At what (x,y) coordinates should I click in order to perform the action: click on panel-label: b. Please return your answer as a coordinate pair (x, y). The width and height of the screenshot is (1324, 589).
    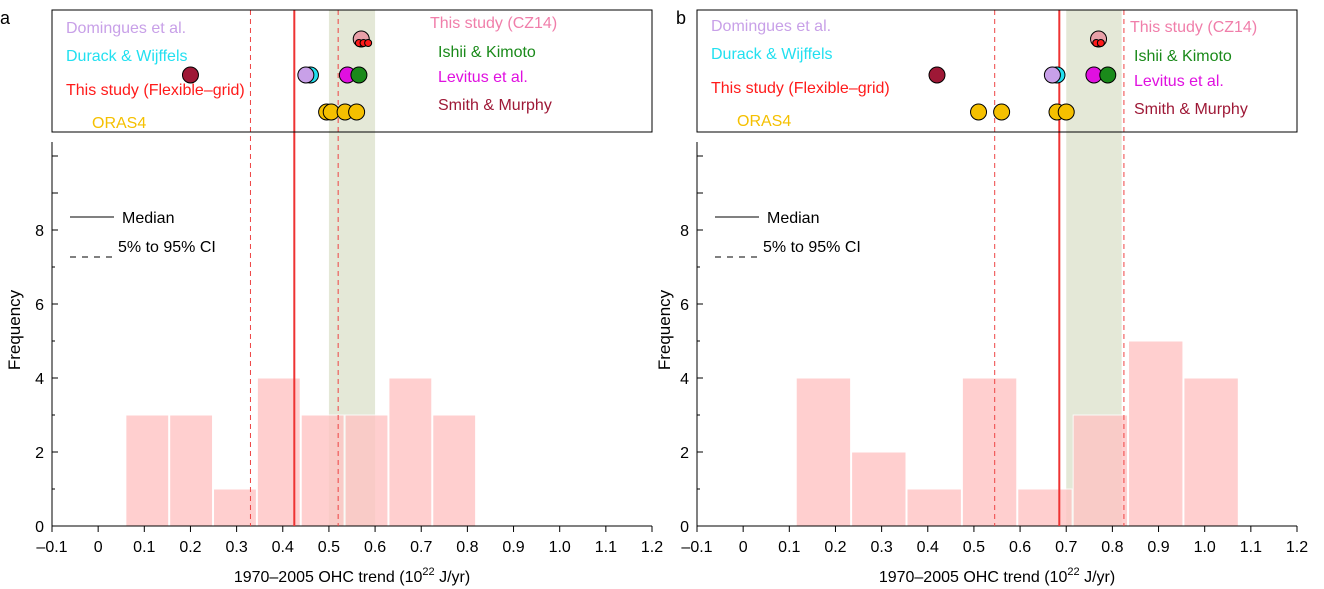
    Looking at the image, I should click on (681, 18).